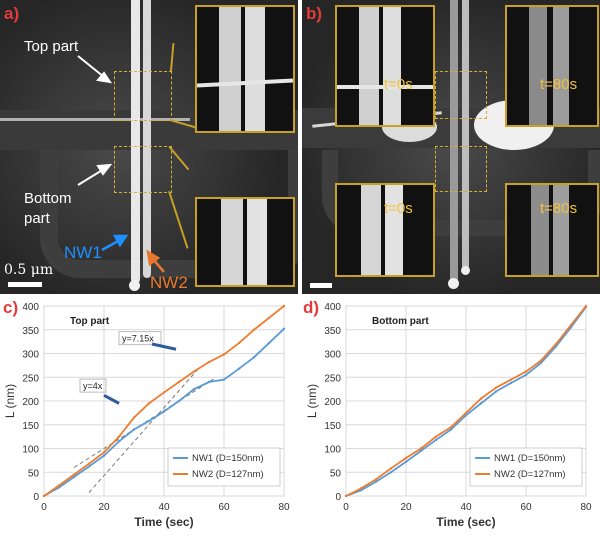 This screenshot has width=600, height=538. Describe the element at coordinates (91, 66) in the screenshot. I see `top-part-arrow` at that location.